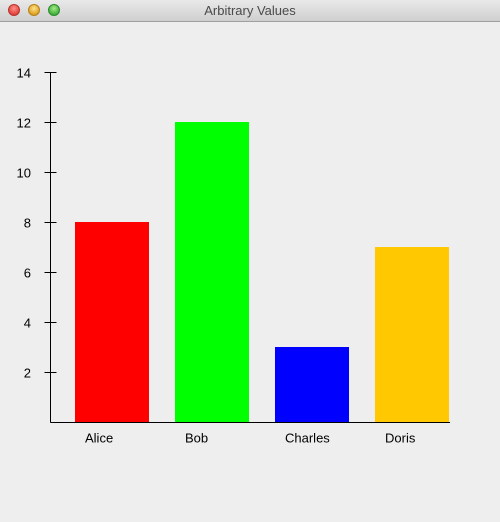 The width and height of the screenshot is (500, 522). I want to click on y-tick-label-2: 2, so click(27, 373).